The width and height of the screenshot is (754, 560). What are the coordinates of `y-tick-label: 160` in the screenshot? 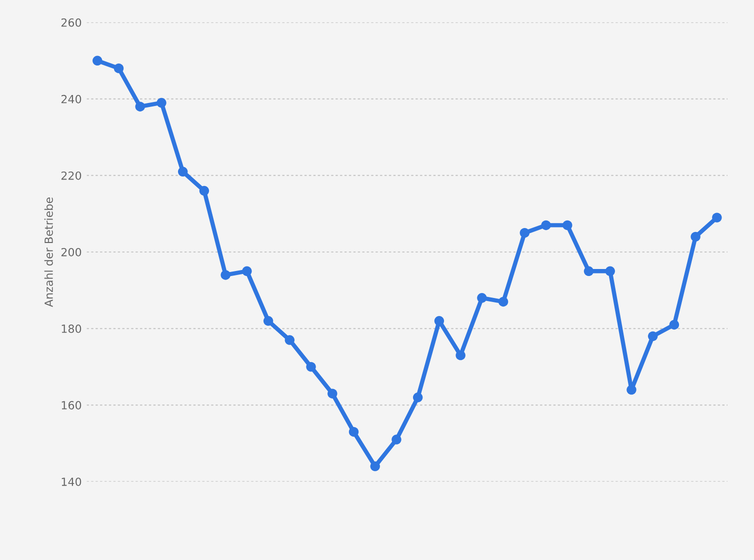 It's located at (72, 405).